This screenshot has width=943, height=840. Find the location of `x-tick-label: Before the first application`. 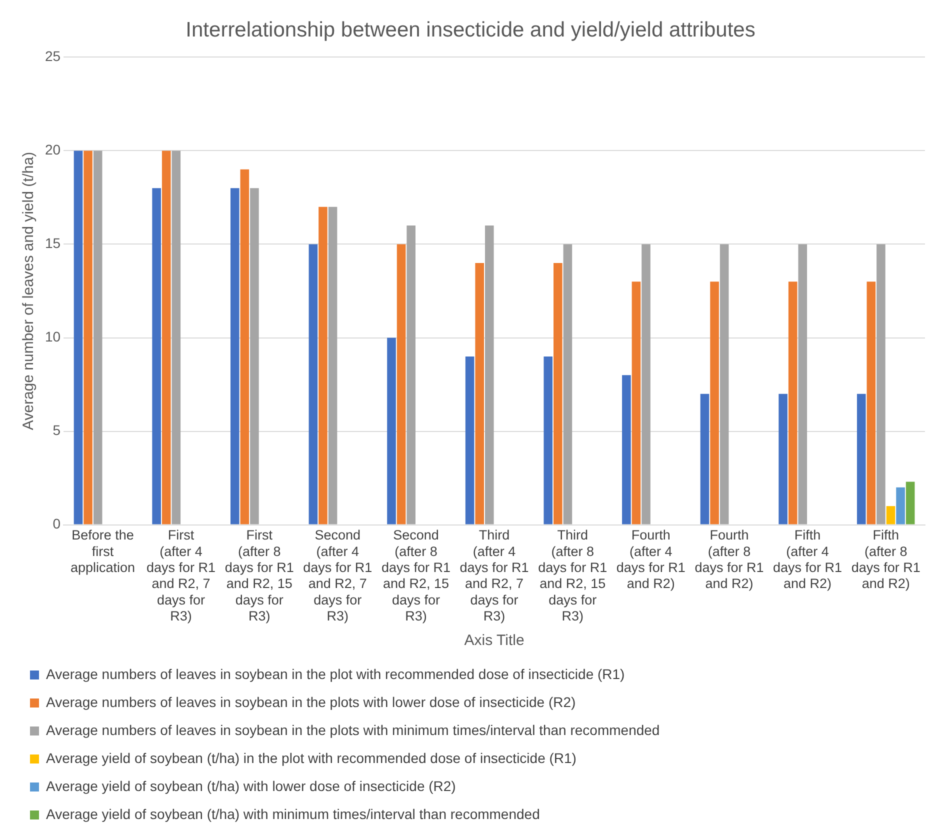

x-tick-label: Before the first application is located at coordinates (102, 552).